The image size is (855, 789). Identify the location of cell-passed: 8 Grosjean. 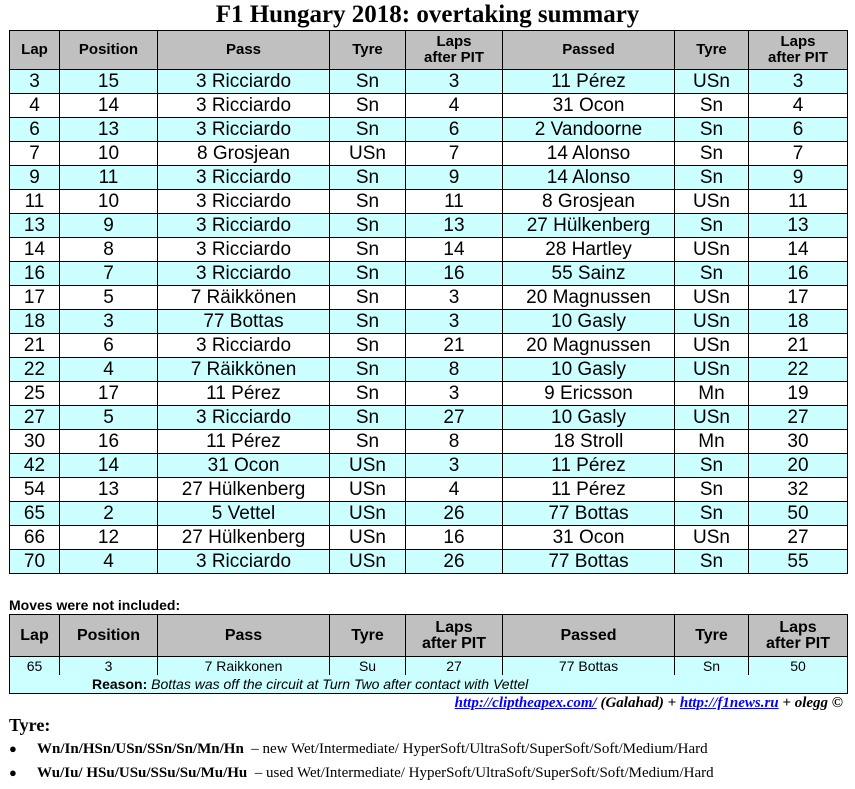
(588, 201).